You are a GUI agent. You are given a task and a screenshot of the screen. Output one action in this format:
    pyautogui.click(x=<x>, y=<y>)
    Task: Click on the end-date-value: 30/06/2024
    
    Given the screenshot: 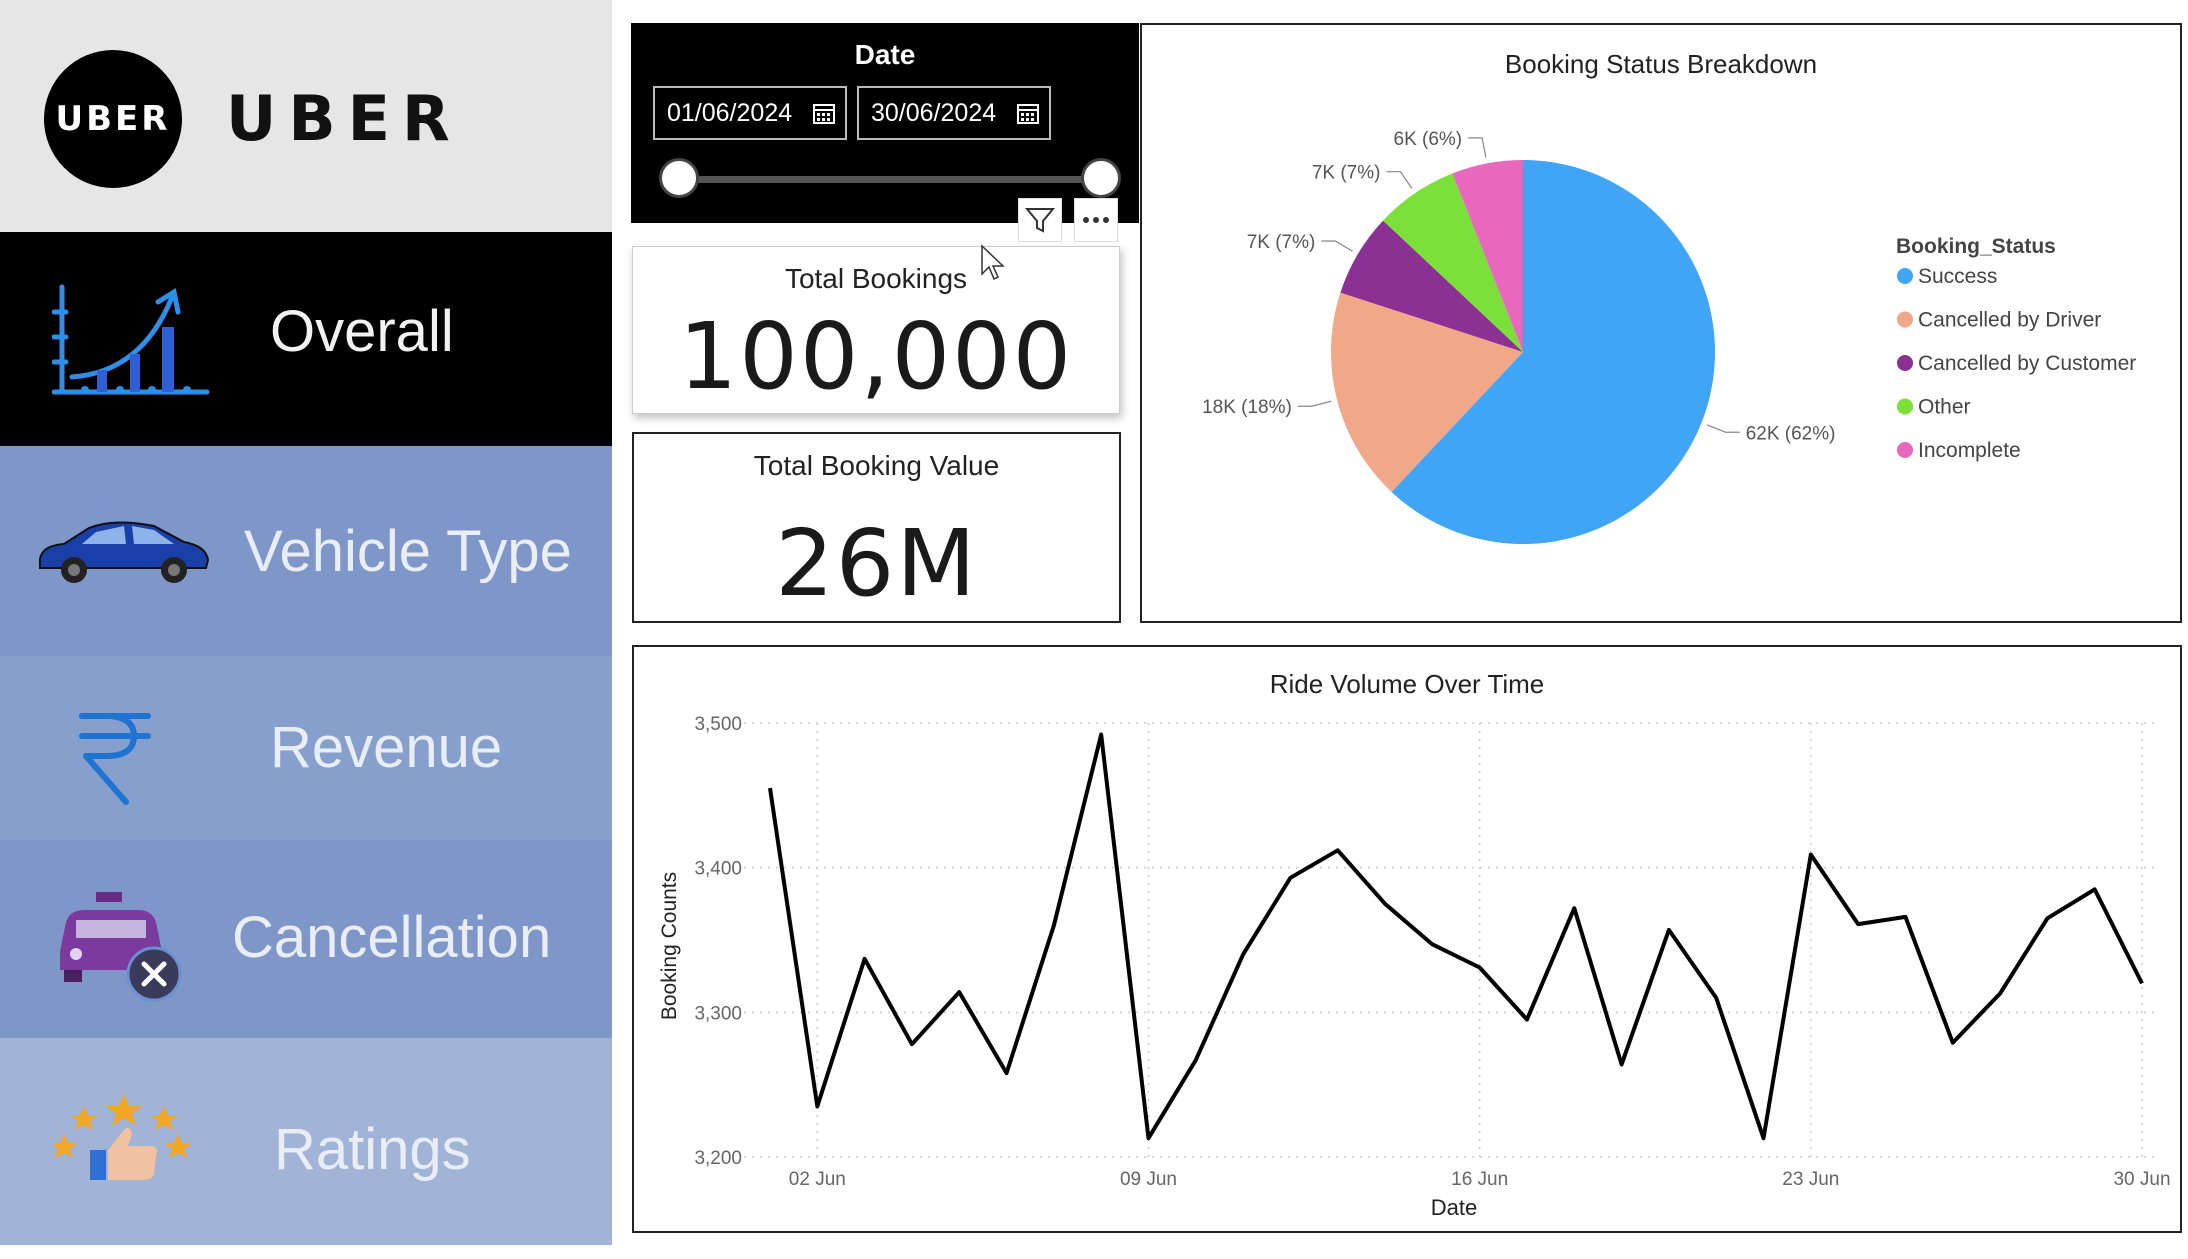 What is the action you would take?
    pyautogui.click(x=934, y=112)
    